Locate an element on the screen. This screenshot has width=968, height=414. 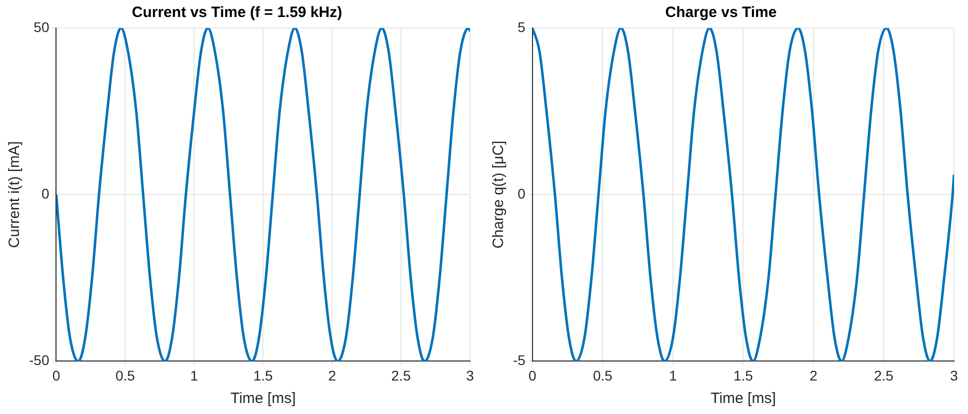
y-tick-label: -5 is located at coordinates (519, 360).